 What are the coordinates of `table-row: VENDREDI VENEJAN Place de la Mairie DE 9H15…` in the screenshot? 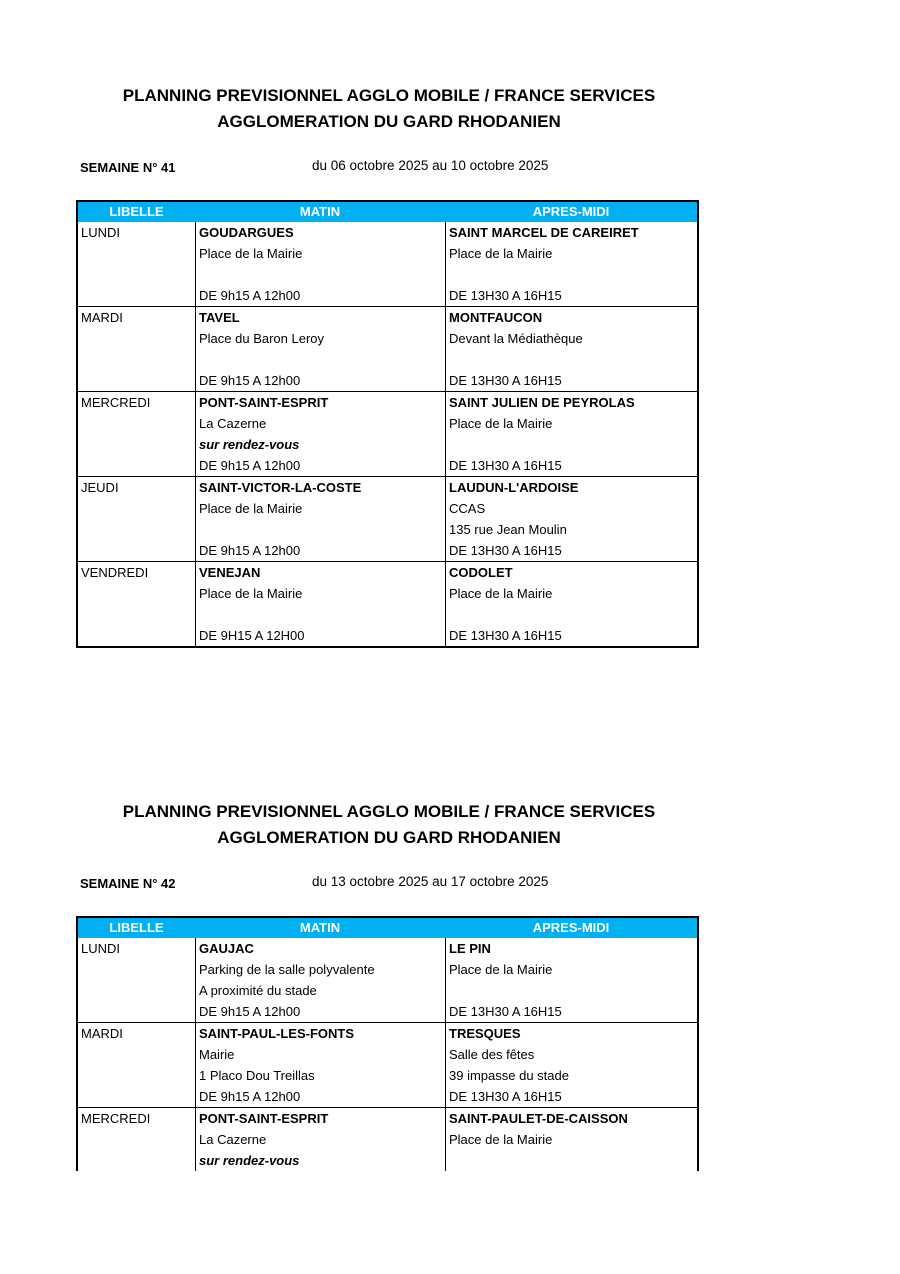 It's located at (387, 603).